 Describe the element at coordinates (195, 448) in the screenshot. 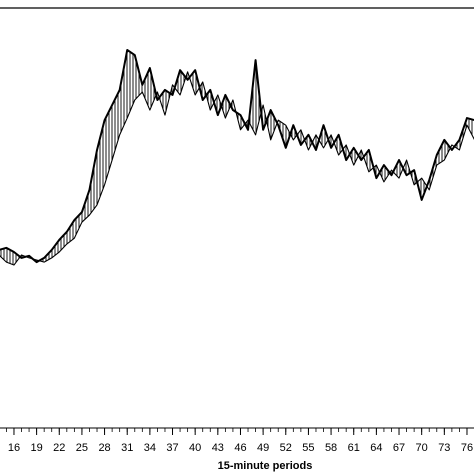

I see `x-tick-label: 40` at that location.